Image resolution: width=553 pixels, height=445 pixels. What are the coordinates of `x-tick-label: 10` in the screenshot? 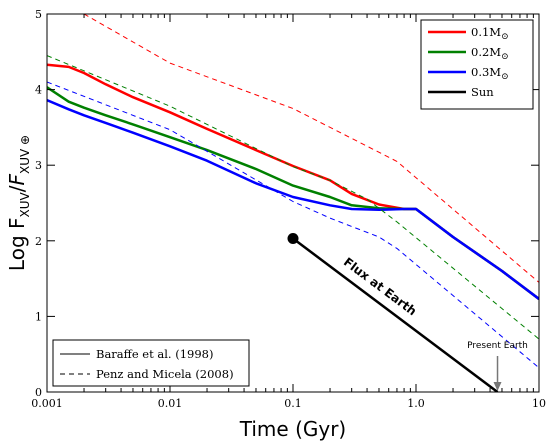 It's located at (539, 403).